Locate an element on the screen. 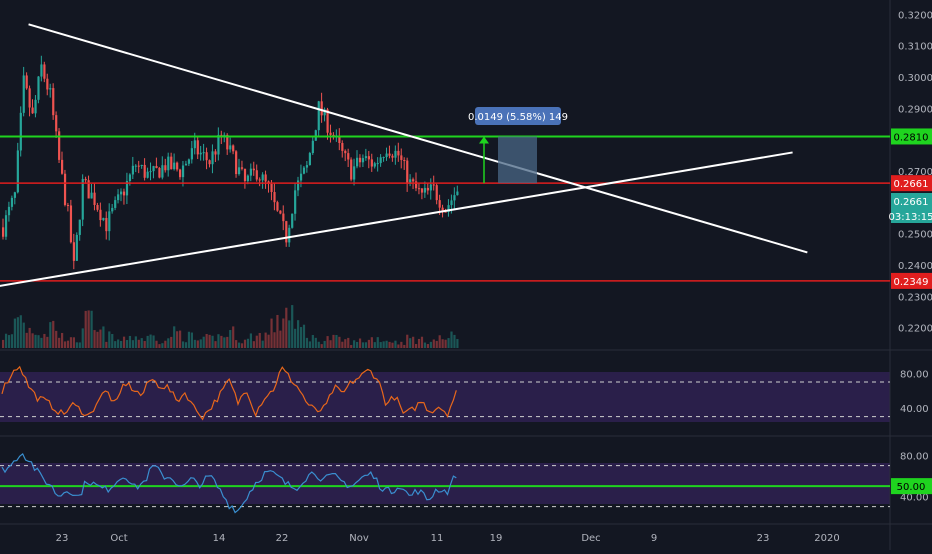 The image size is (932, 554). price-tick-label: 0.2500 is located at coordinates (915, 235).